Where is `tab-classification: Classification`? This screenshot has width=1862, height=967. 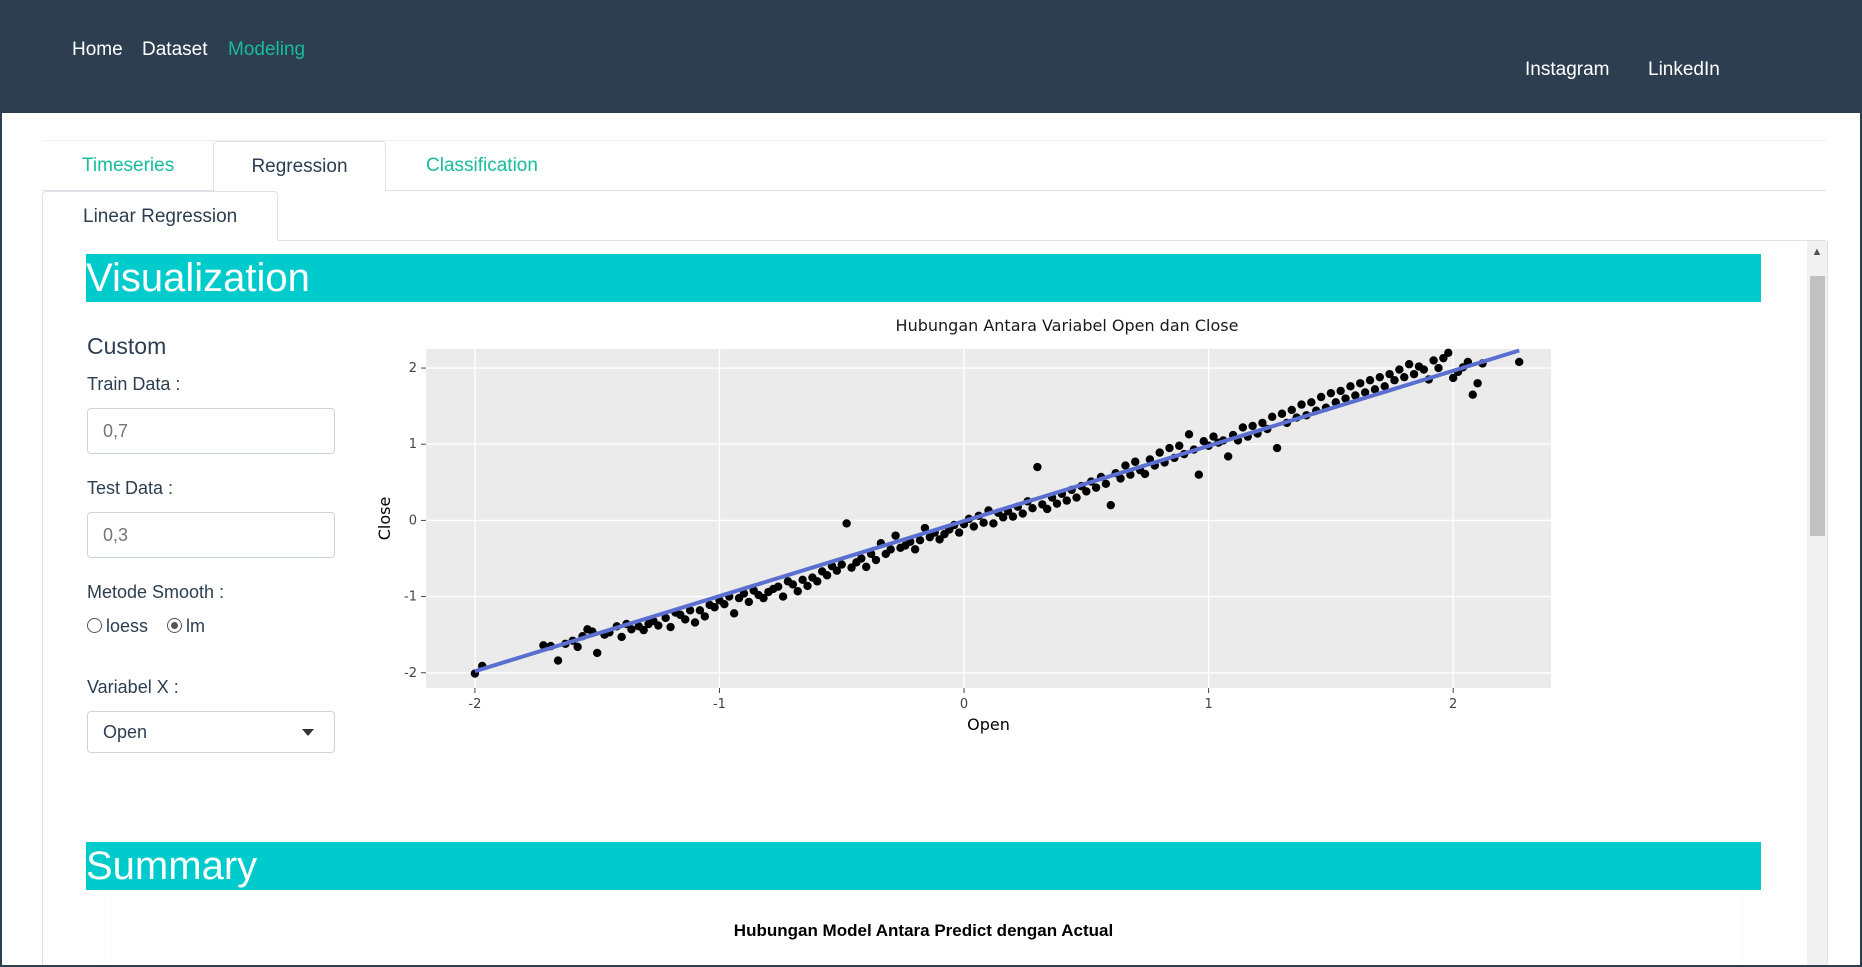
tab-classification: Classification is located at coordinates (482, 165).